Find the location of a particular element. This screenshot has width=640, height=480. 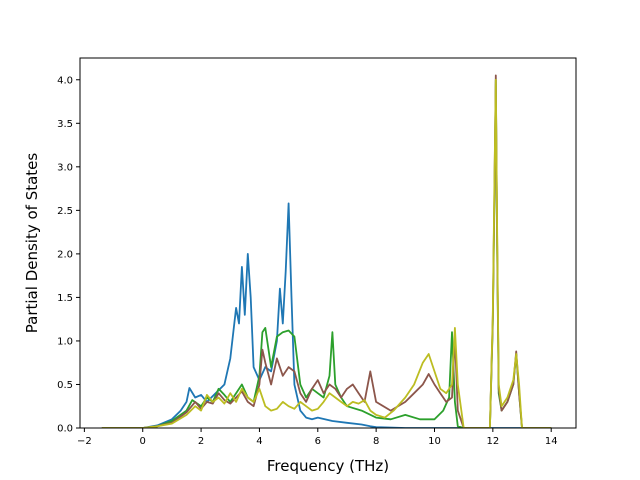

y-axis: 0.0 0.5 1.0 1.5 2.0 2.5 3.0 3.5 4.0 is located at coordinates (68, 255).